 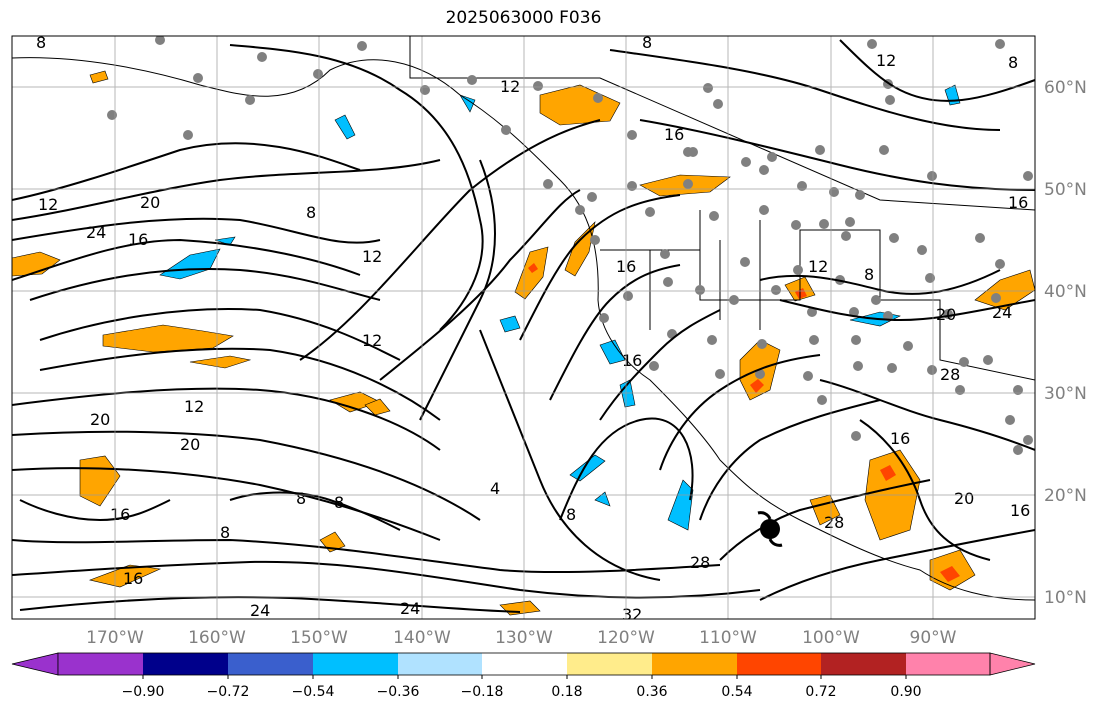 I want to click on lon-label: 160°W, so click(x=217, y=638).